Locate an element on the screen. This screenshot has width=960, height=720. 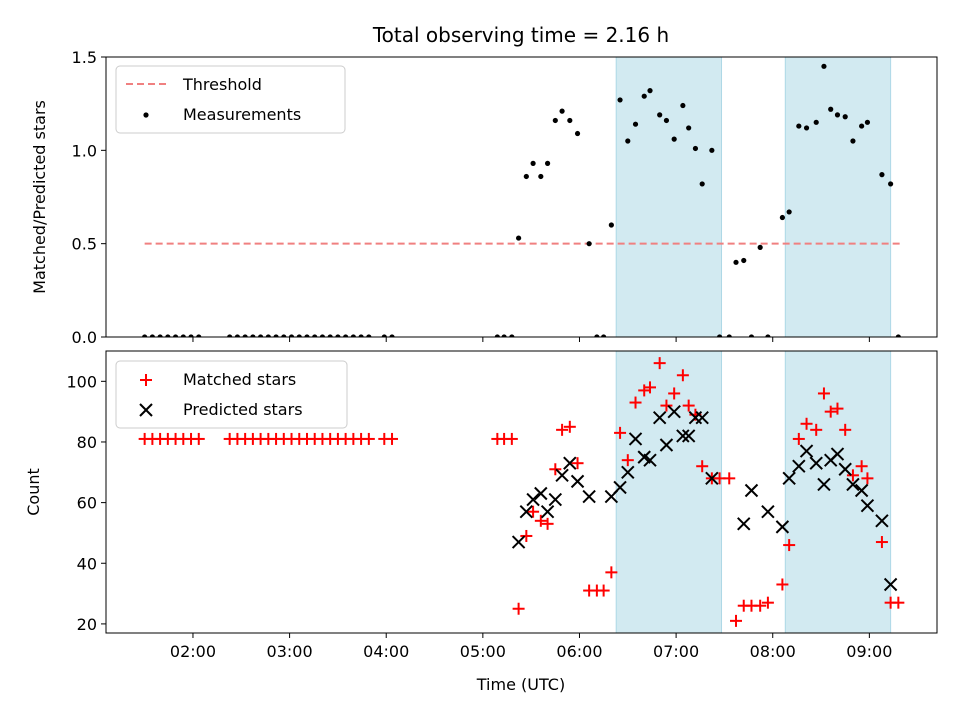
legend-measurements-swatch is located at coordinates (146, 115).